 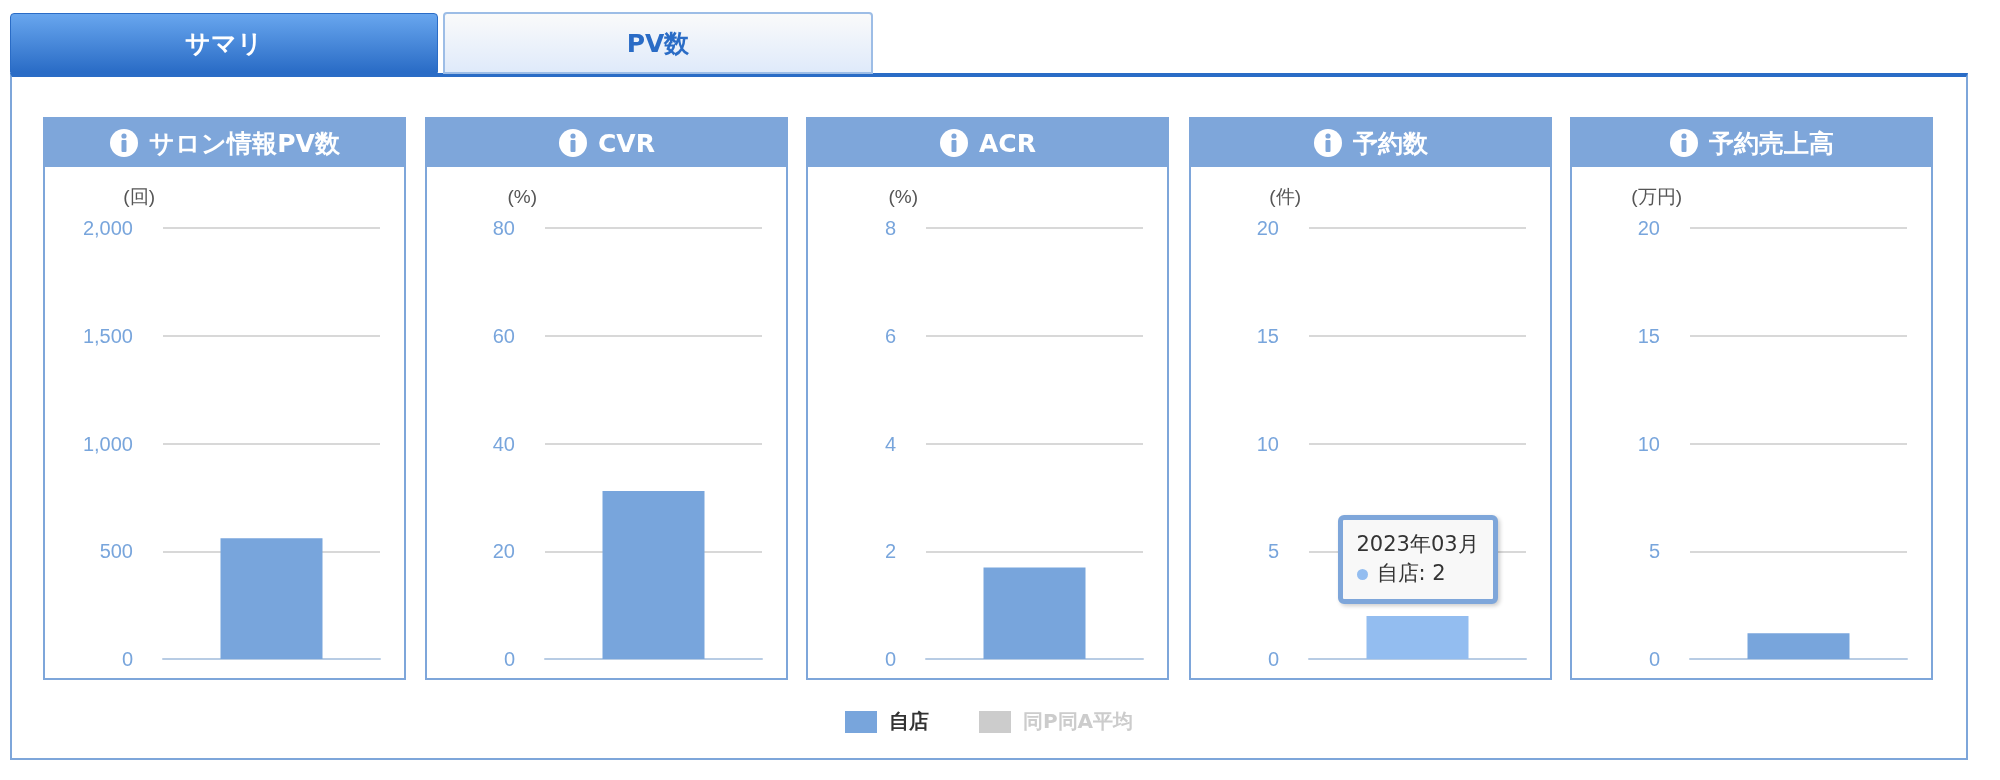 What do you see at coordinates (1656, 196) in the screenshot?
I see `y-axis-title: (万円)` at bounding box center [1656, 196].